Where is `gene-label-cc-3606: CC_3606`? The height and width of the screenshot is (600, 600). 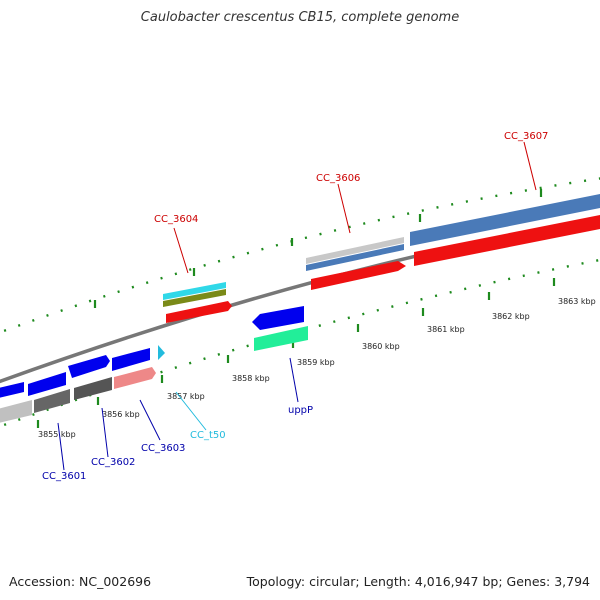
gene-label-cc-3606: CC_3606 is located at coordinates (338, 178).